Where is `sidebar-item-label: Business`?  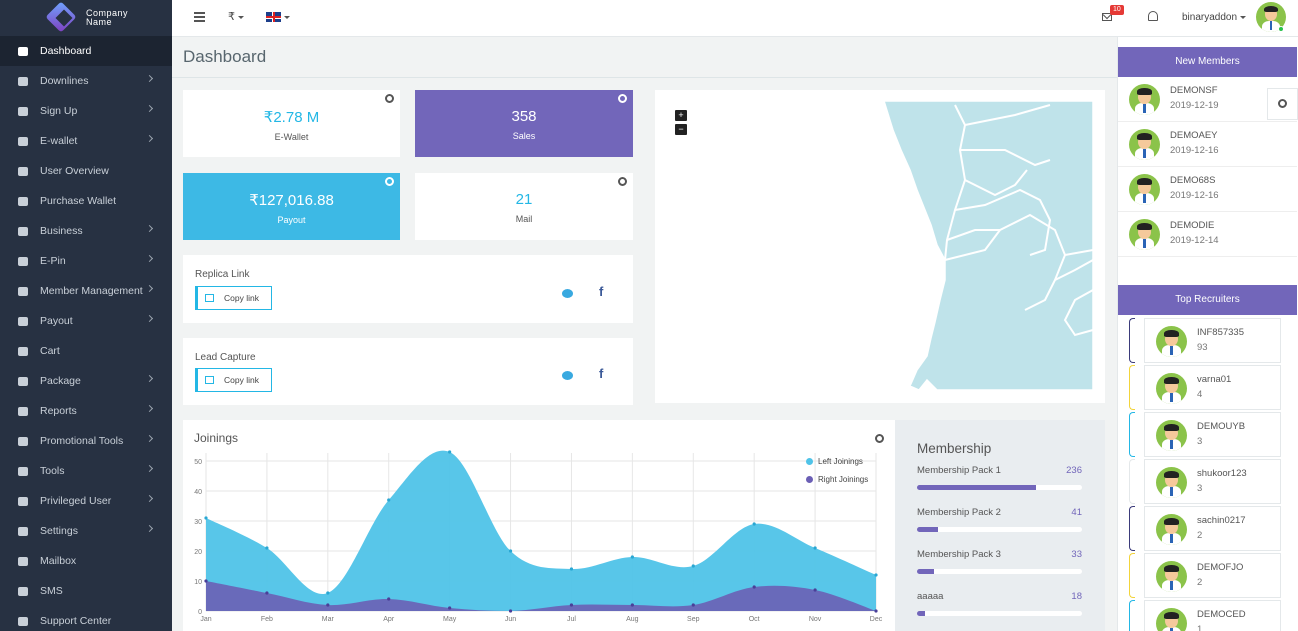
sidebar-item-label: Business is located at coordinates (61, 231).